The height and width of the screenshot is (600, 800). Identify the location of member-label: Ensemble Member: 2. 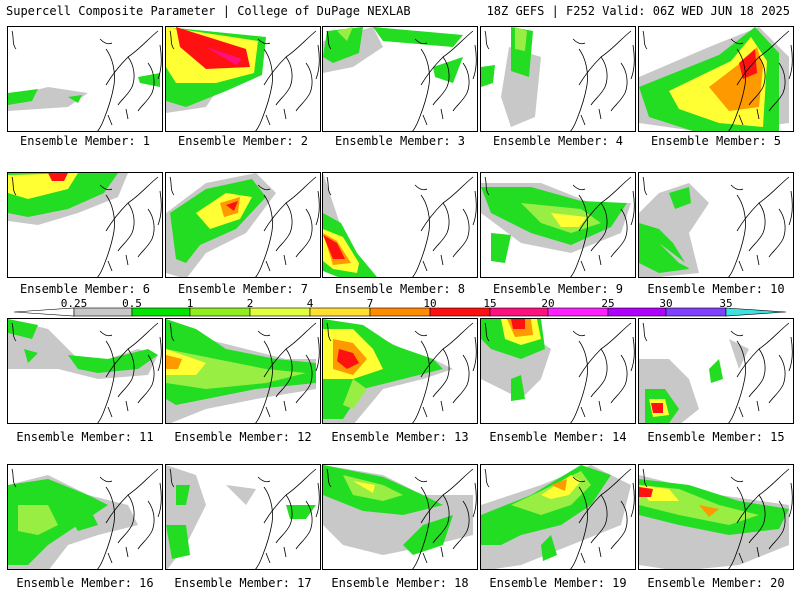
(243, 141).